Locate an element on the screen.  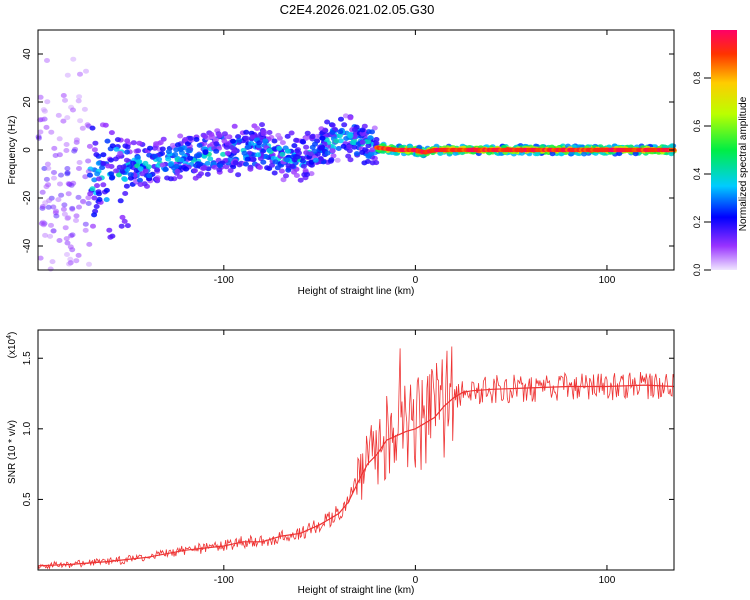
x-tick-label: 100 is located at coordinates (607, 580).